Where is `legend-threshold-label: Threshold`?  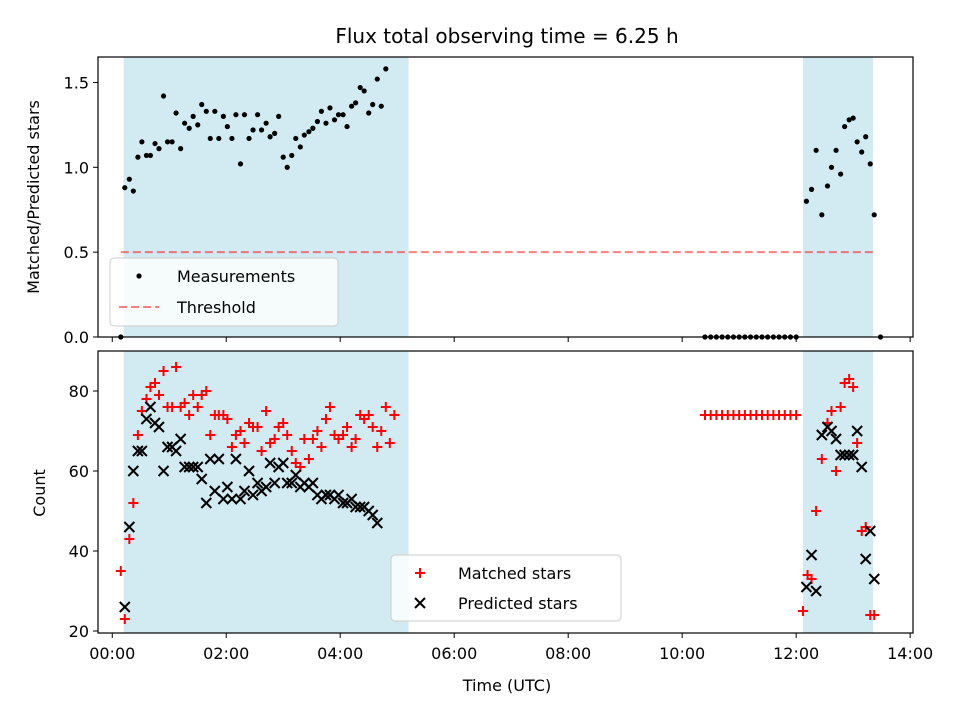
legend-threshold-label: Threshold is located at coordinates (216, 307).